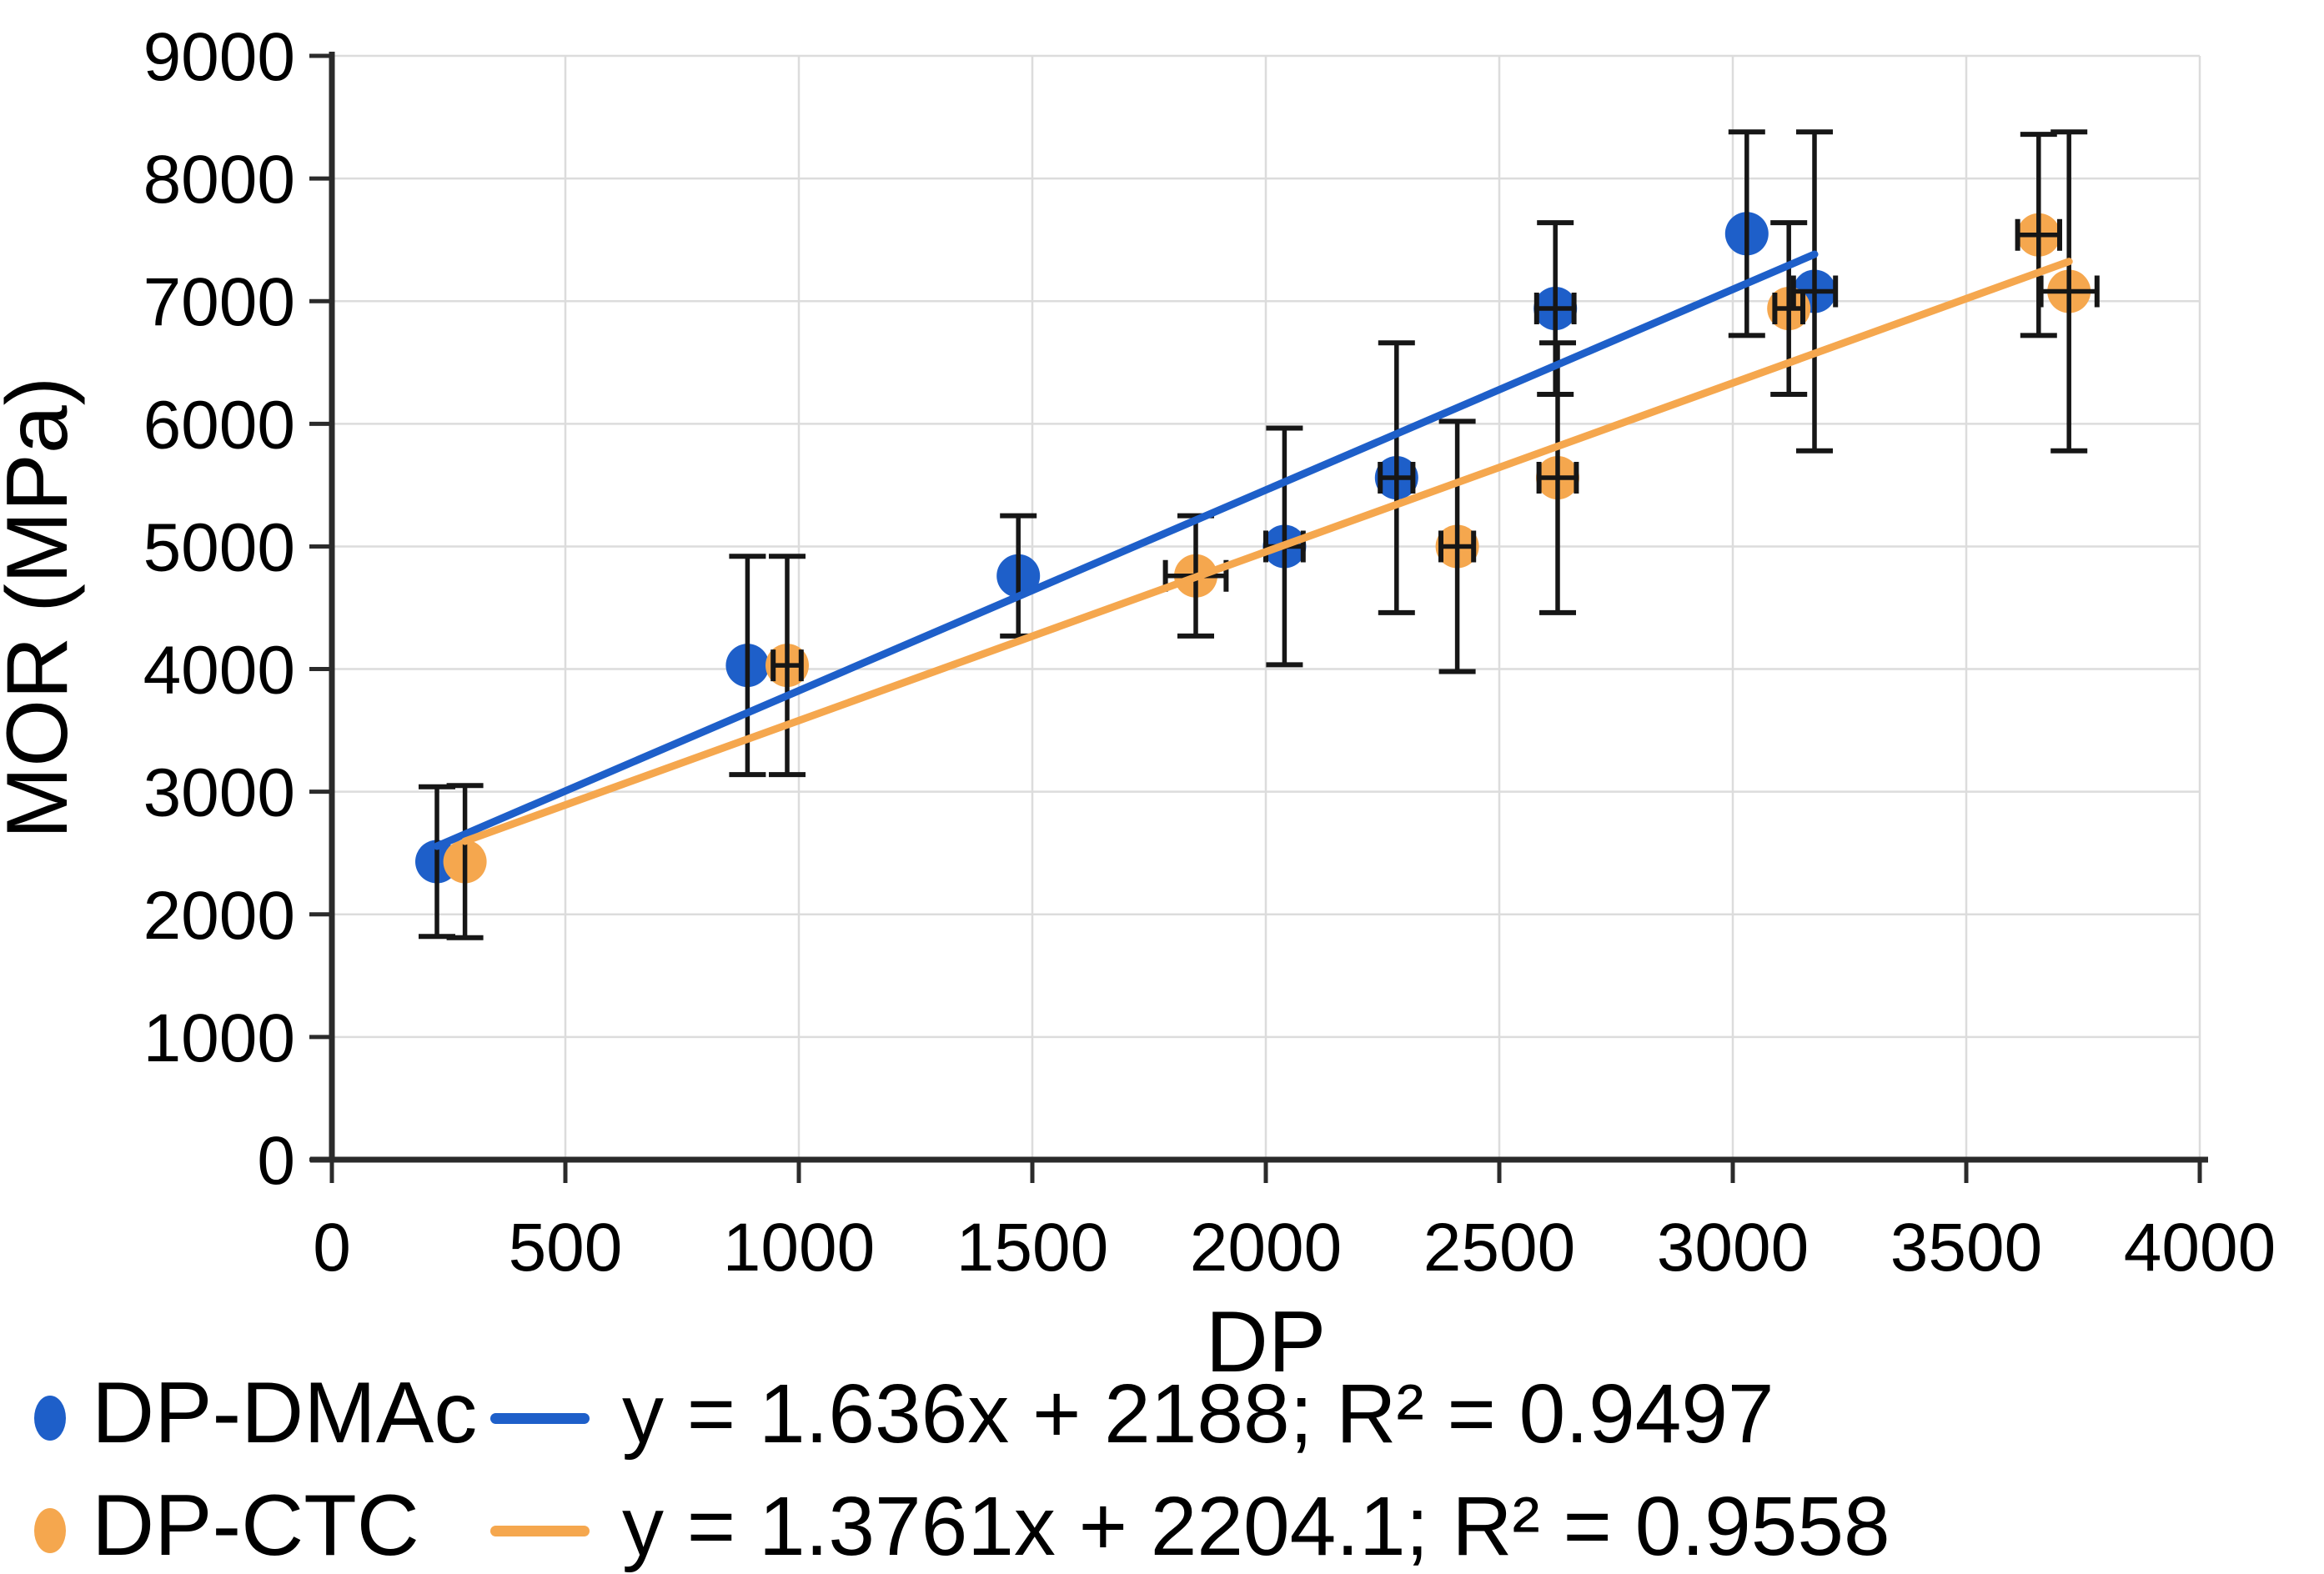  What do you see at coordinates (50, 1419) in the screenshot?
I see `legend-marker-dp-dmac` at bounding box center [50, 1419].